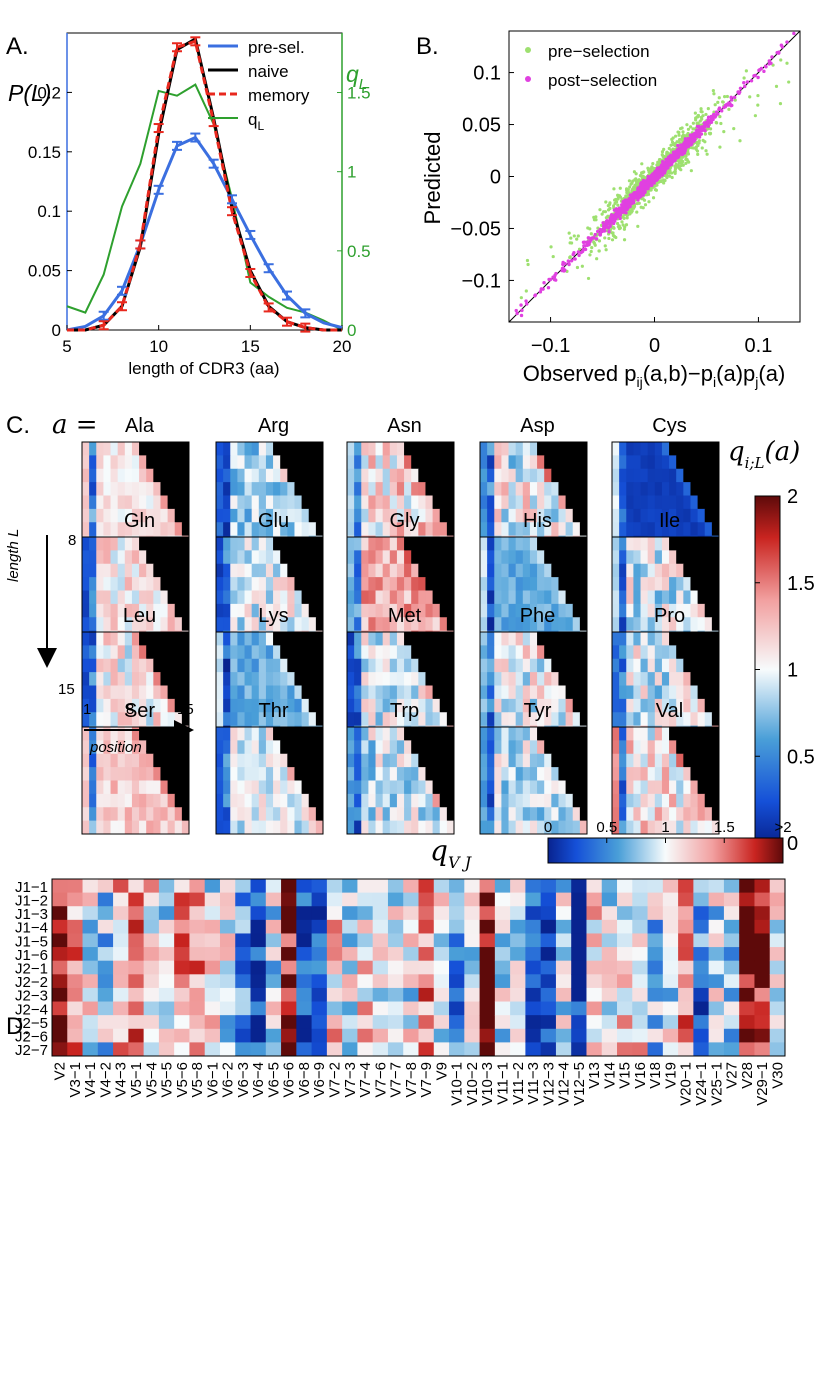 Image resolution: width=830 pixels, height=1375 pixels. I want to click on panel-a-legend: pre-sel. naive memory qL, so click(259, 85).